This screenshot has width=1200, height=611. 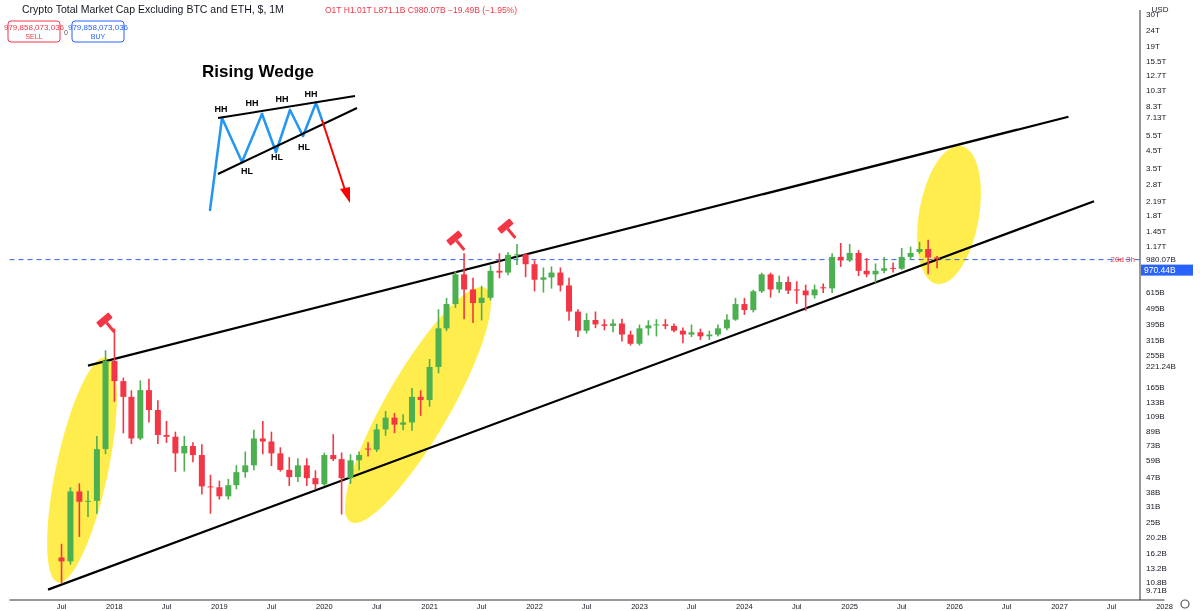 What do you see at coordinates (1154, 136) in the screenshot?
I see `y-tick-label: 5.5T` at bounding box center [1154, 136].